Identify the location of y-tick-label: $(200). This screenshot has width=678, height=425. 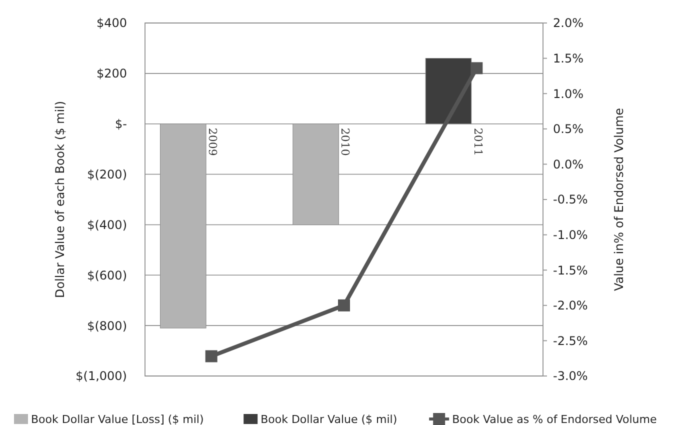
(107, 174).